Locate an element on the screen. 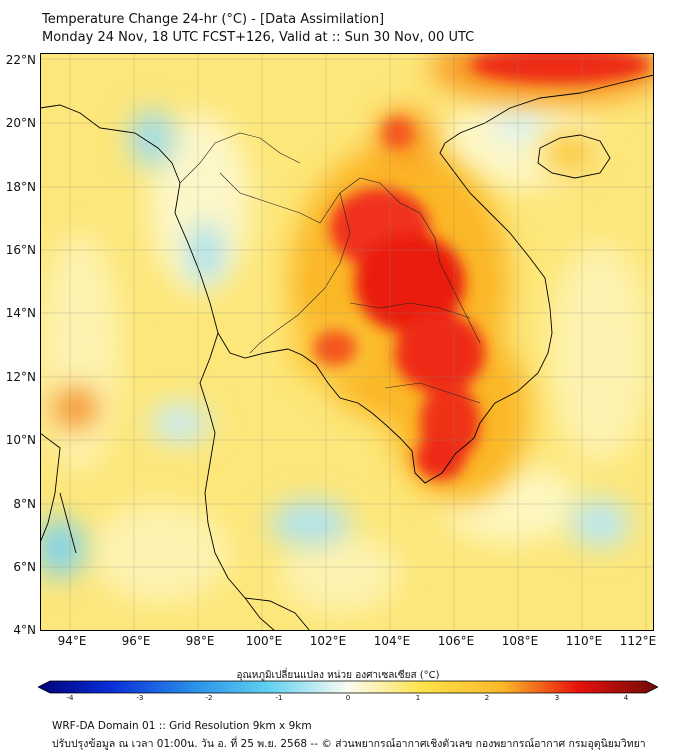 The width and height of the screenshot is (676, 756). lon-label-108e: 108°E is located at coordinates (520, 641).